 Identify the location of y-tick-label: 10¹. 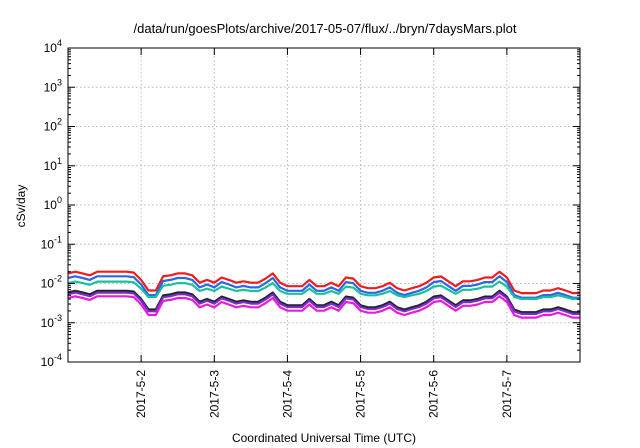
(53, 164).